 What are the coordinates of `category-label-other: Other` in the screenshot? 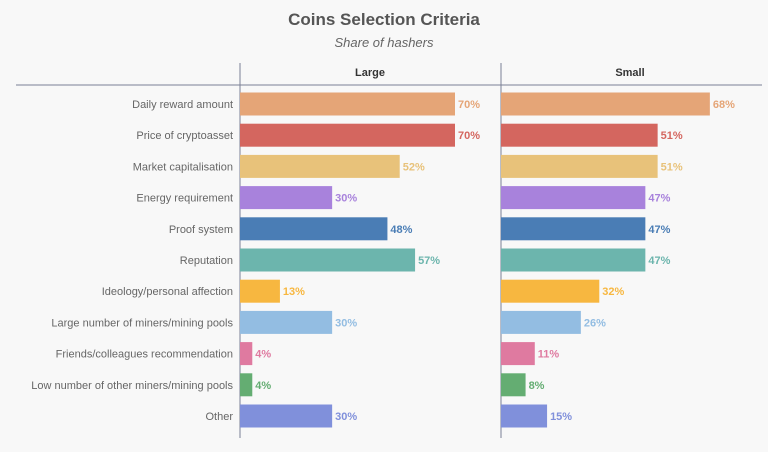 It's located at (219, 417).